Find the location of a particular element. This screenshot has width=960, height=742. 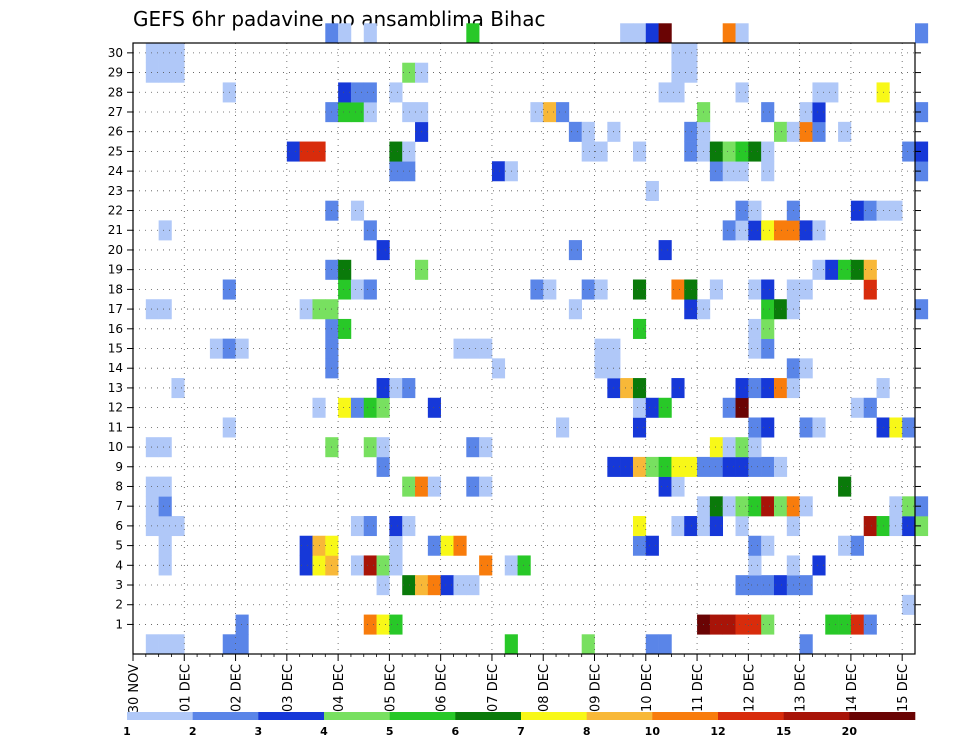

colorbar-swatch is located at coordinates (685, 716).